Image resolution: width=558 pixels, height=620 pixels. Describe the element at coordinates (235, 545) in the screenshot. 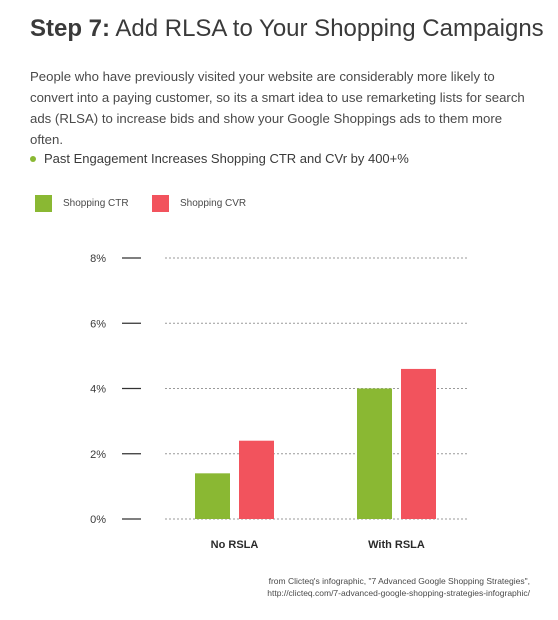

I see `x-category-label: No RSLA` at that location.